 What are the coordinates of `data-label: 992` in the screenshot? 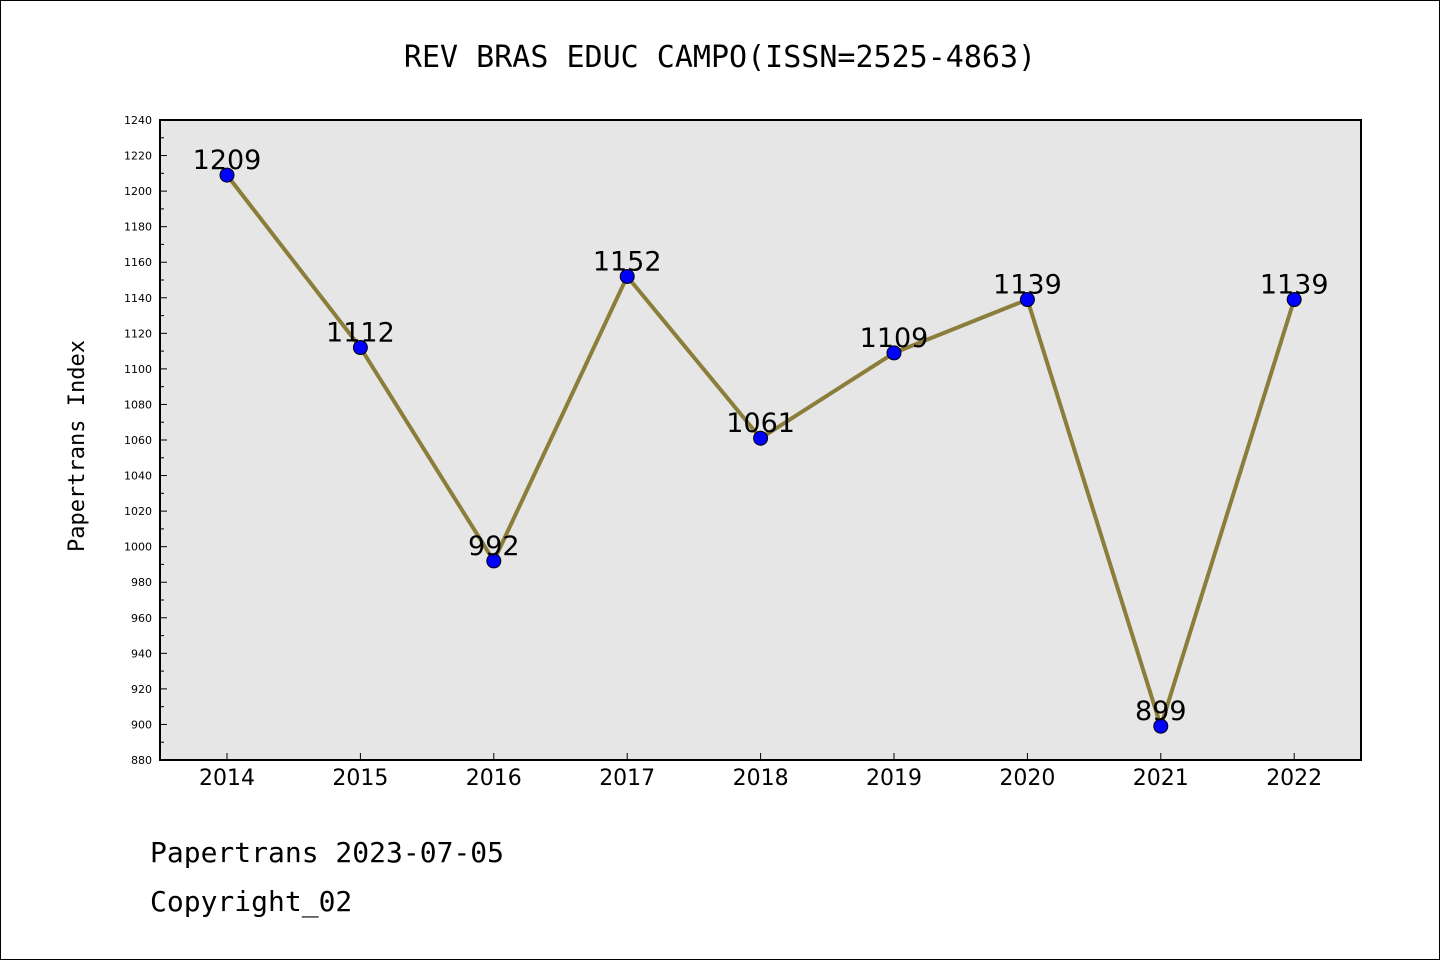 It's located at (494, 546).